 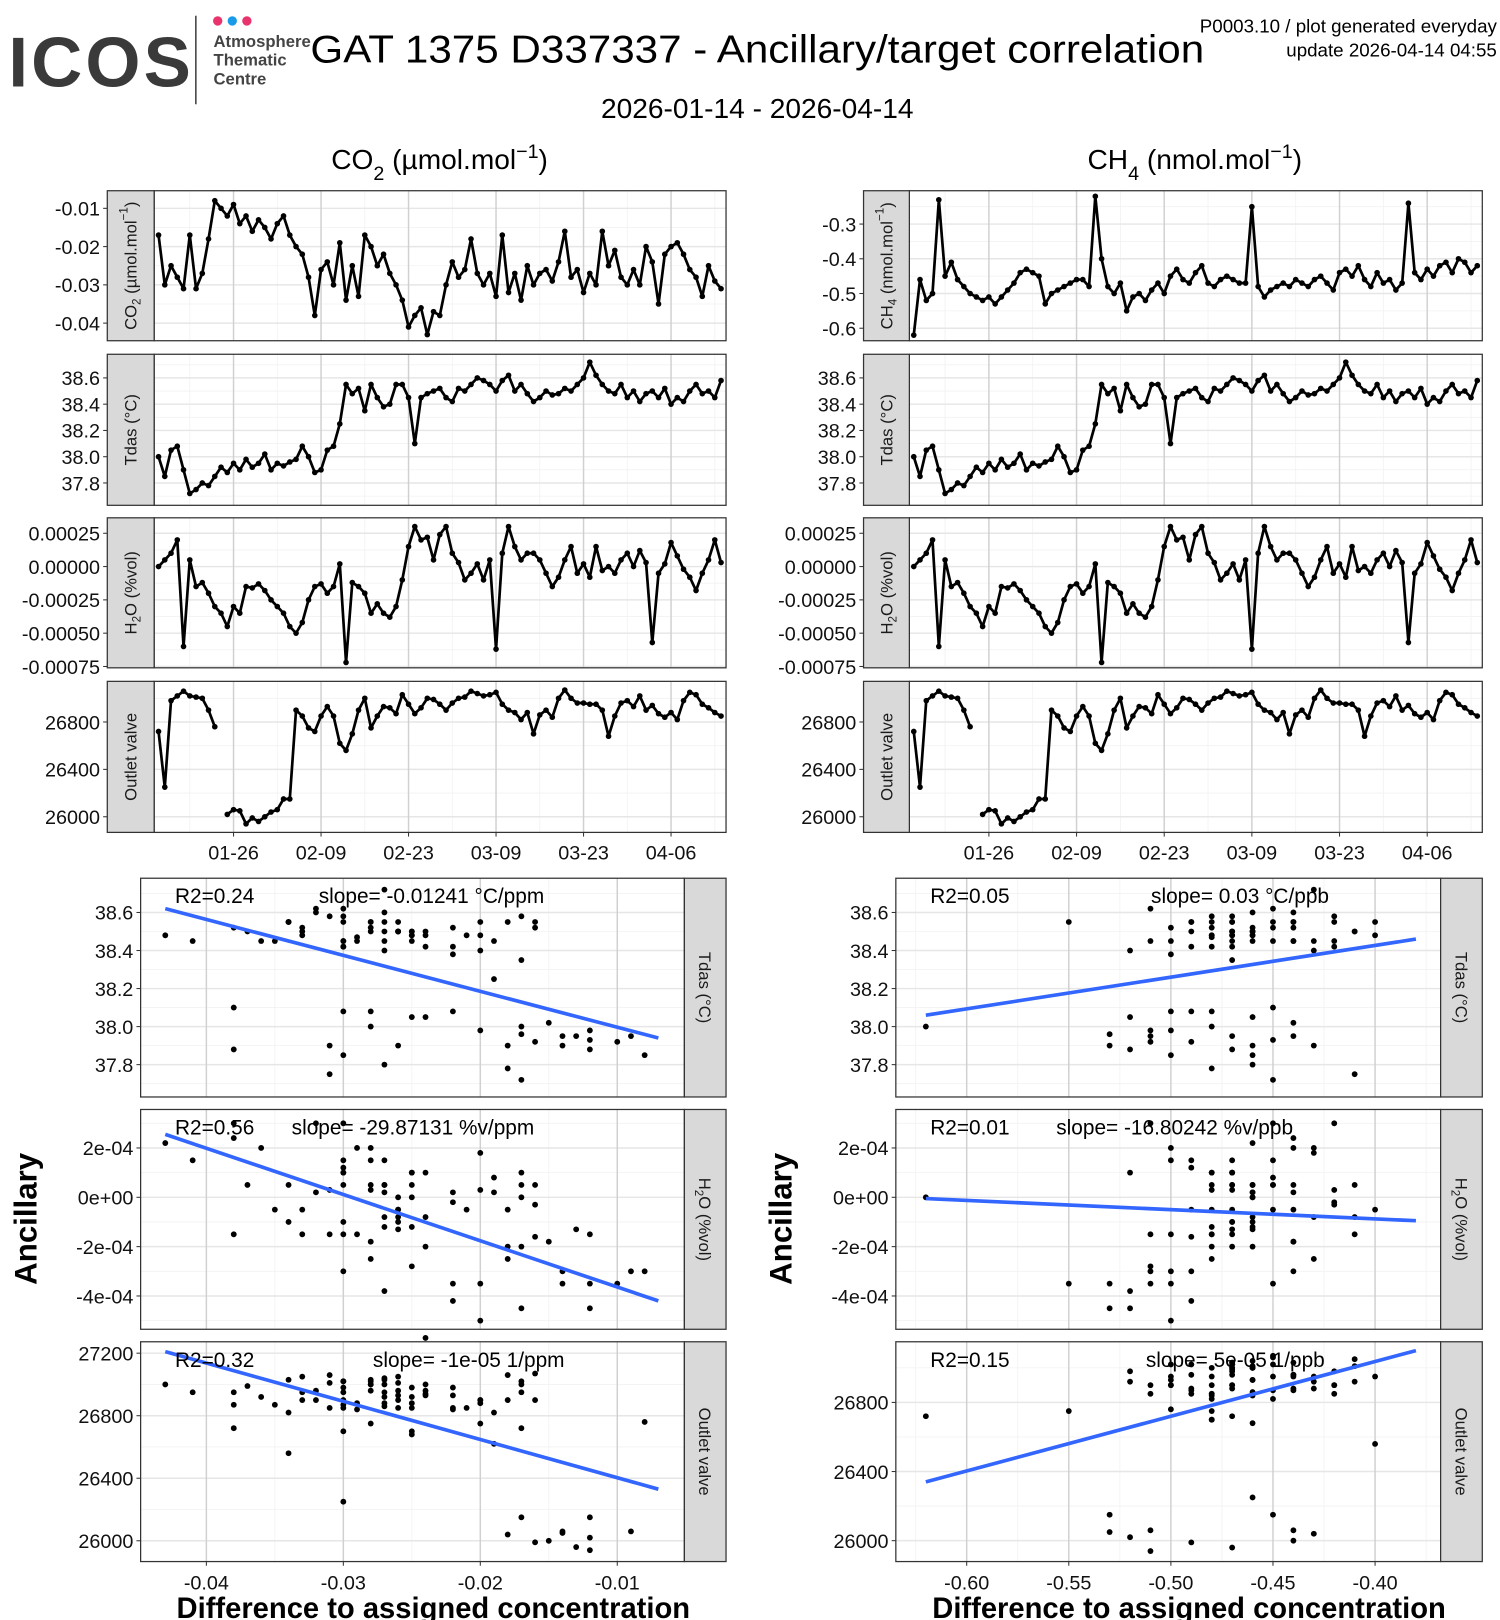 I want to click on slope-annotation: slope= 0.03 °C/ppb, so click(x=1240, y=896).